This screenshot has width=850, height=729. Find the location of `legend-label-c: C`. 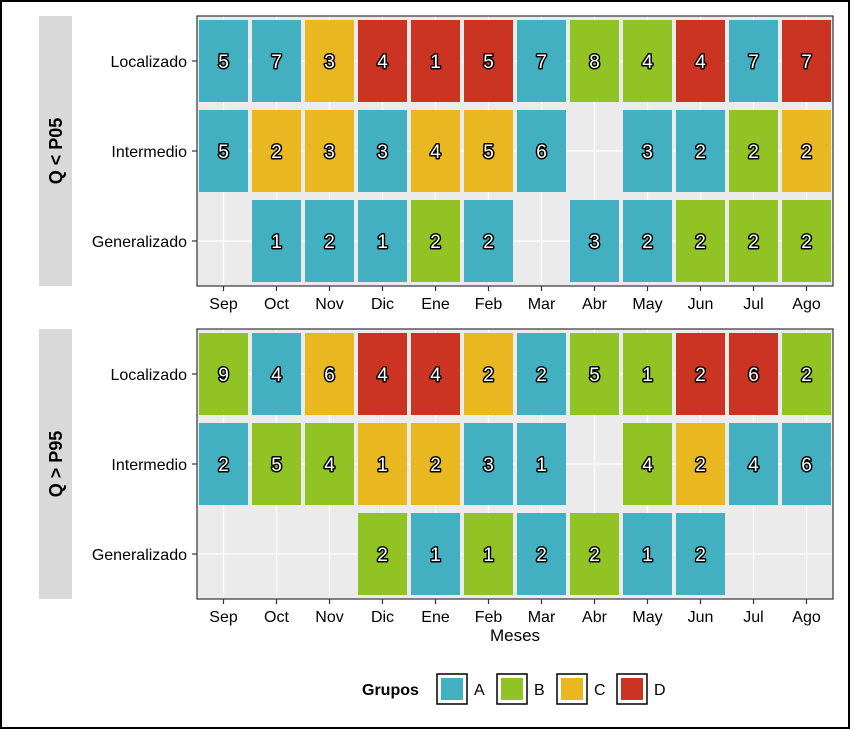

legend-label-c: C is located at coordinates (600, 690).